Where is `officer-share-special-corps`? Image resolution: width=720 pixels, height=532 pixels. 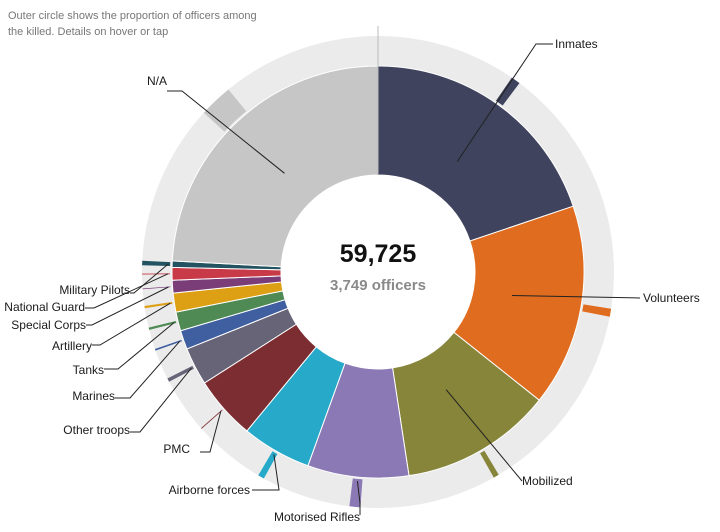 officer-share-special-corps is located at coordinates (156, 288).